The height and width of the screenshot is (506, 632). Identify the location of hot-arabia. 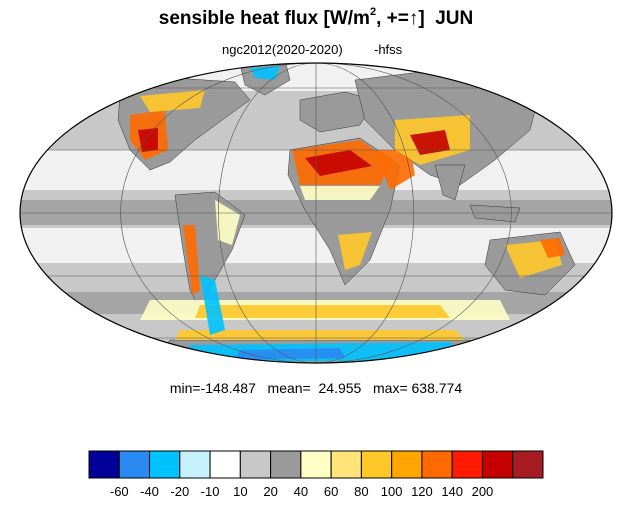
(395, 170).